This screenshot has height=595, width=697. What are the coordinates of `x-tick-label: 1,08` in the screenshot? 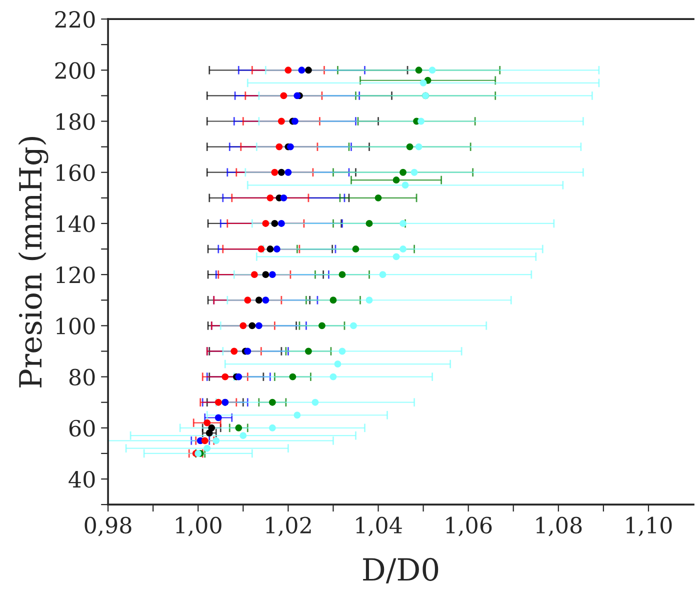 It's located at (559, 526).